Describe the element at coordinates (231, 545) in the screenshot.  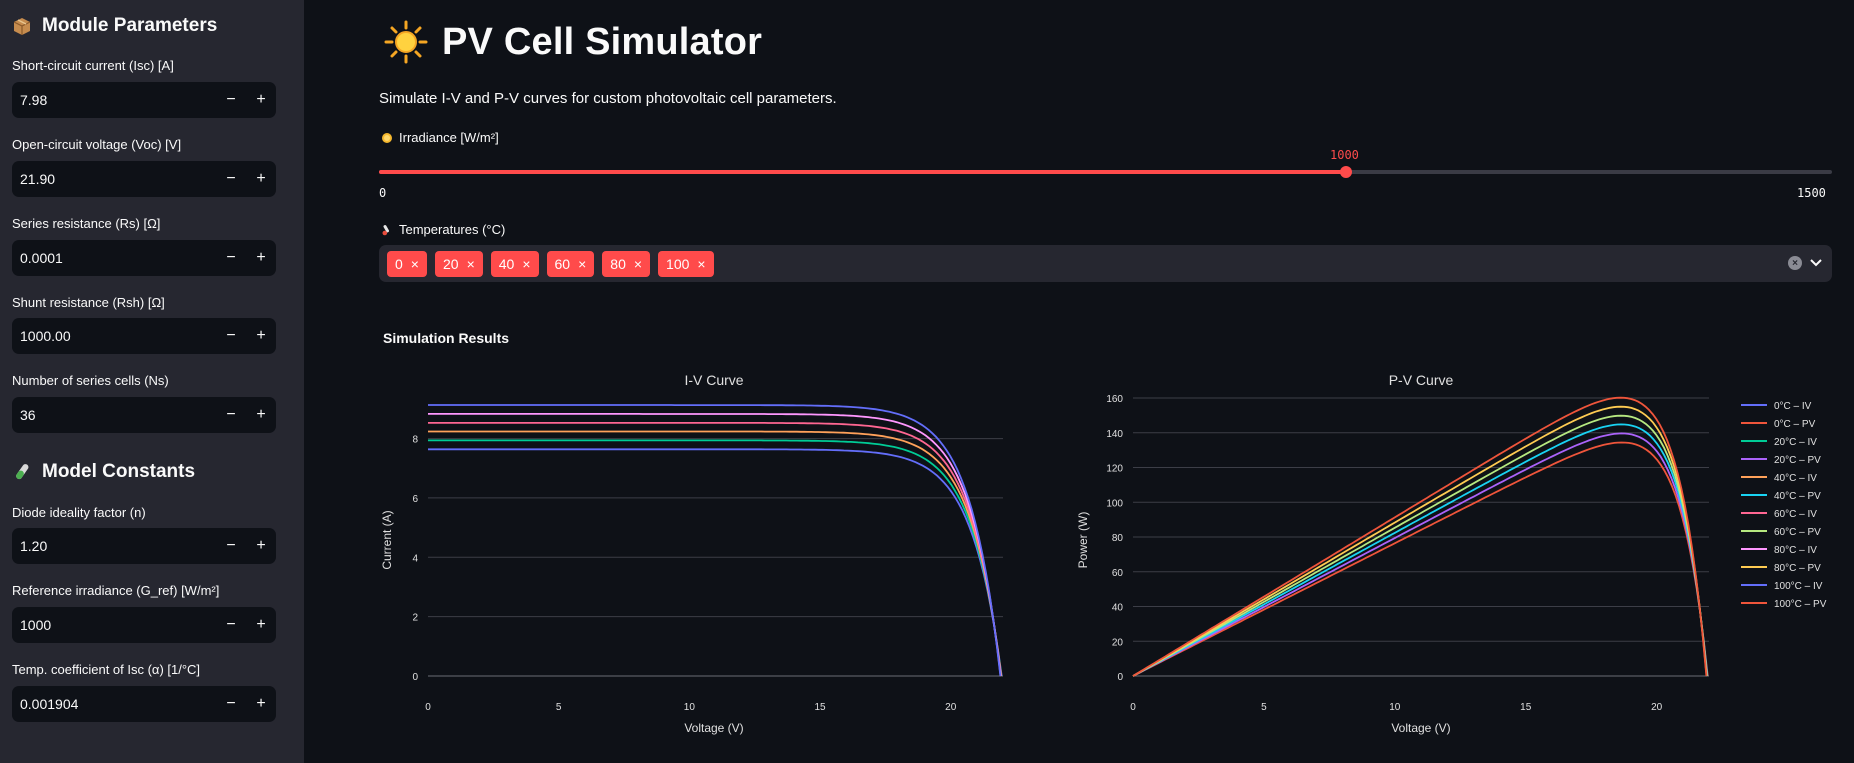
I see `ideality-decrement-button: −` at that location.